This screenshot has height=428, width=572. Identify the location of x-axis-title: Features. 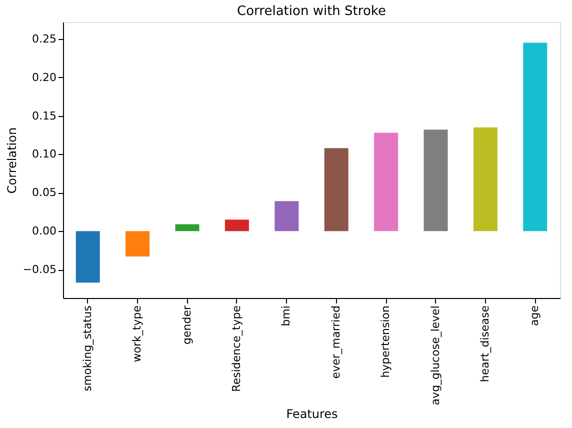
(312, 414).